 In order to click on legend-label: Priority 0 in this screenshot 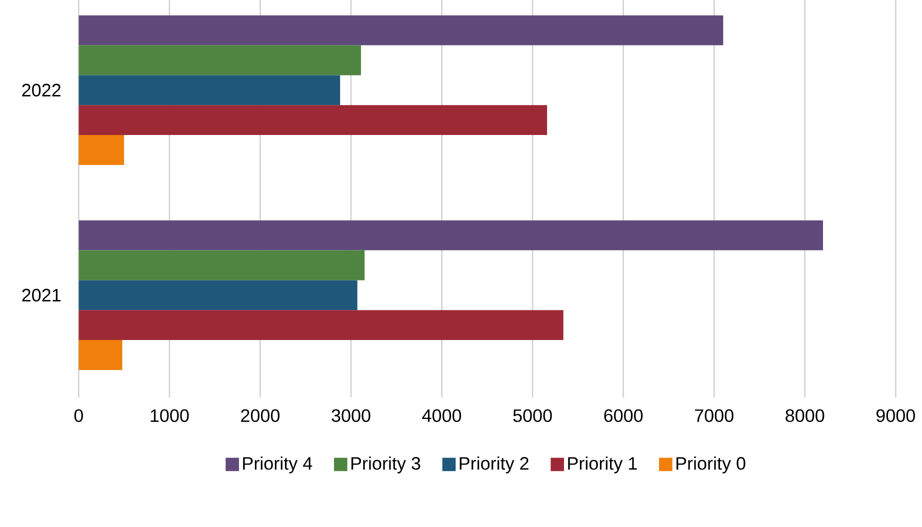, I will do `click(711, 465)`.